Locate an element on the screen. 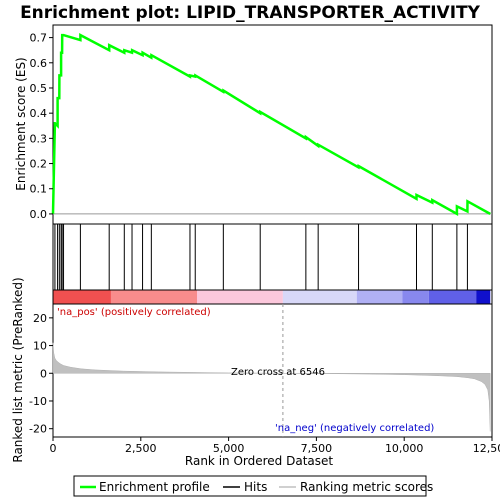  hit-lines is located at coordinates (261, 257).